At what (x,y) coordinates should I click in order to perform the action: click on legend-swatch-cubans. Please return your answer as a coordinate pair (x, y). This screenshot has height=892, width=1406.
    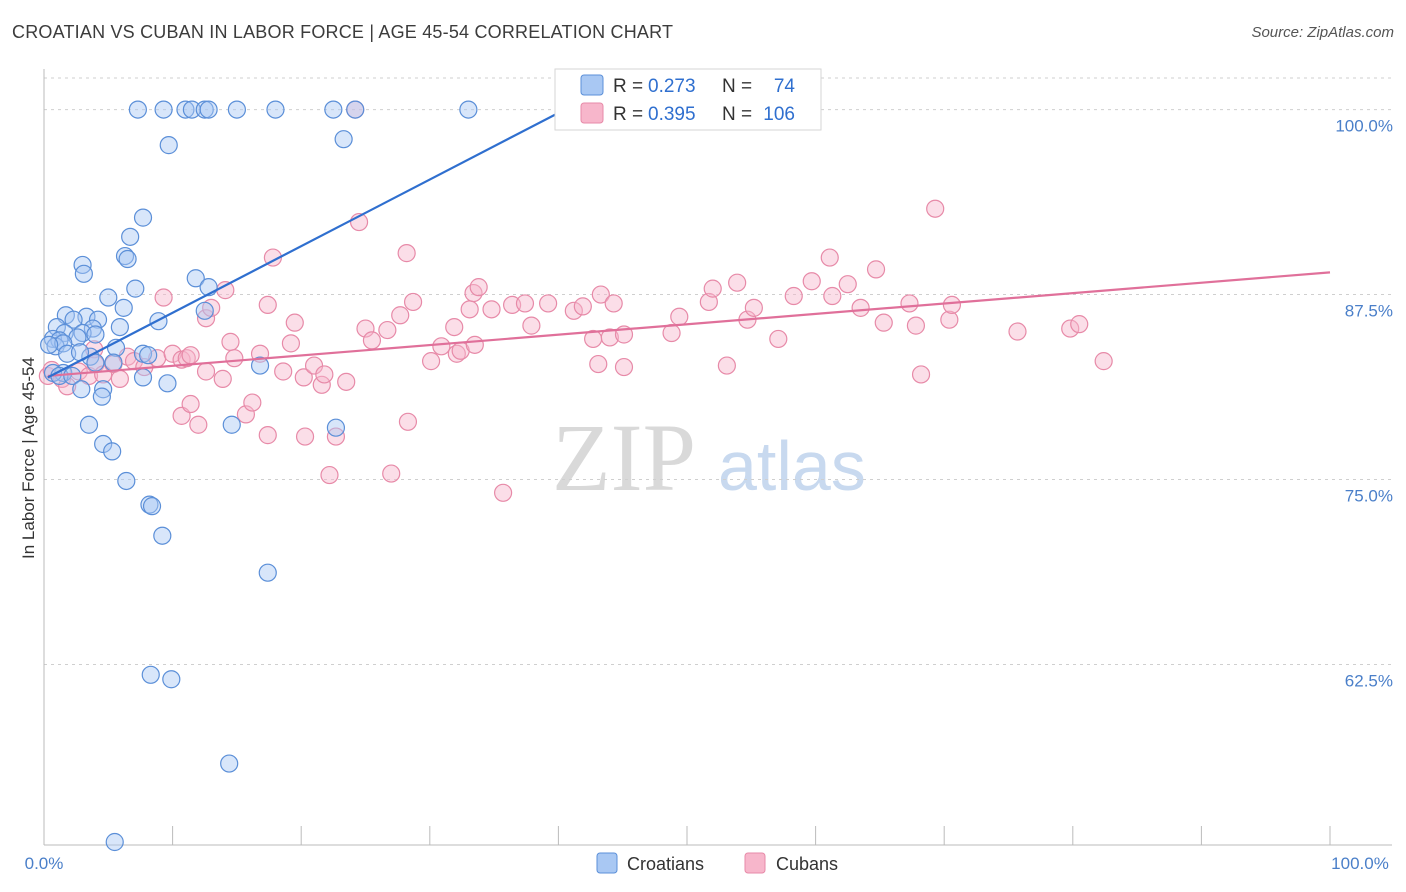
    Looking at the image, I should click on (592, 113).